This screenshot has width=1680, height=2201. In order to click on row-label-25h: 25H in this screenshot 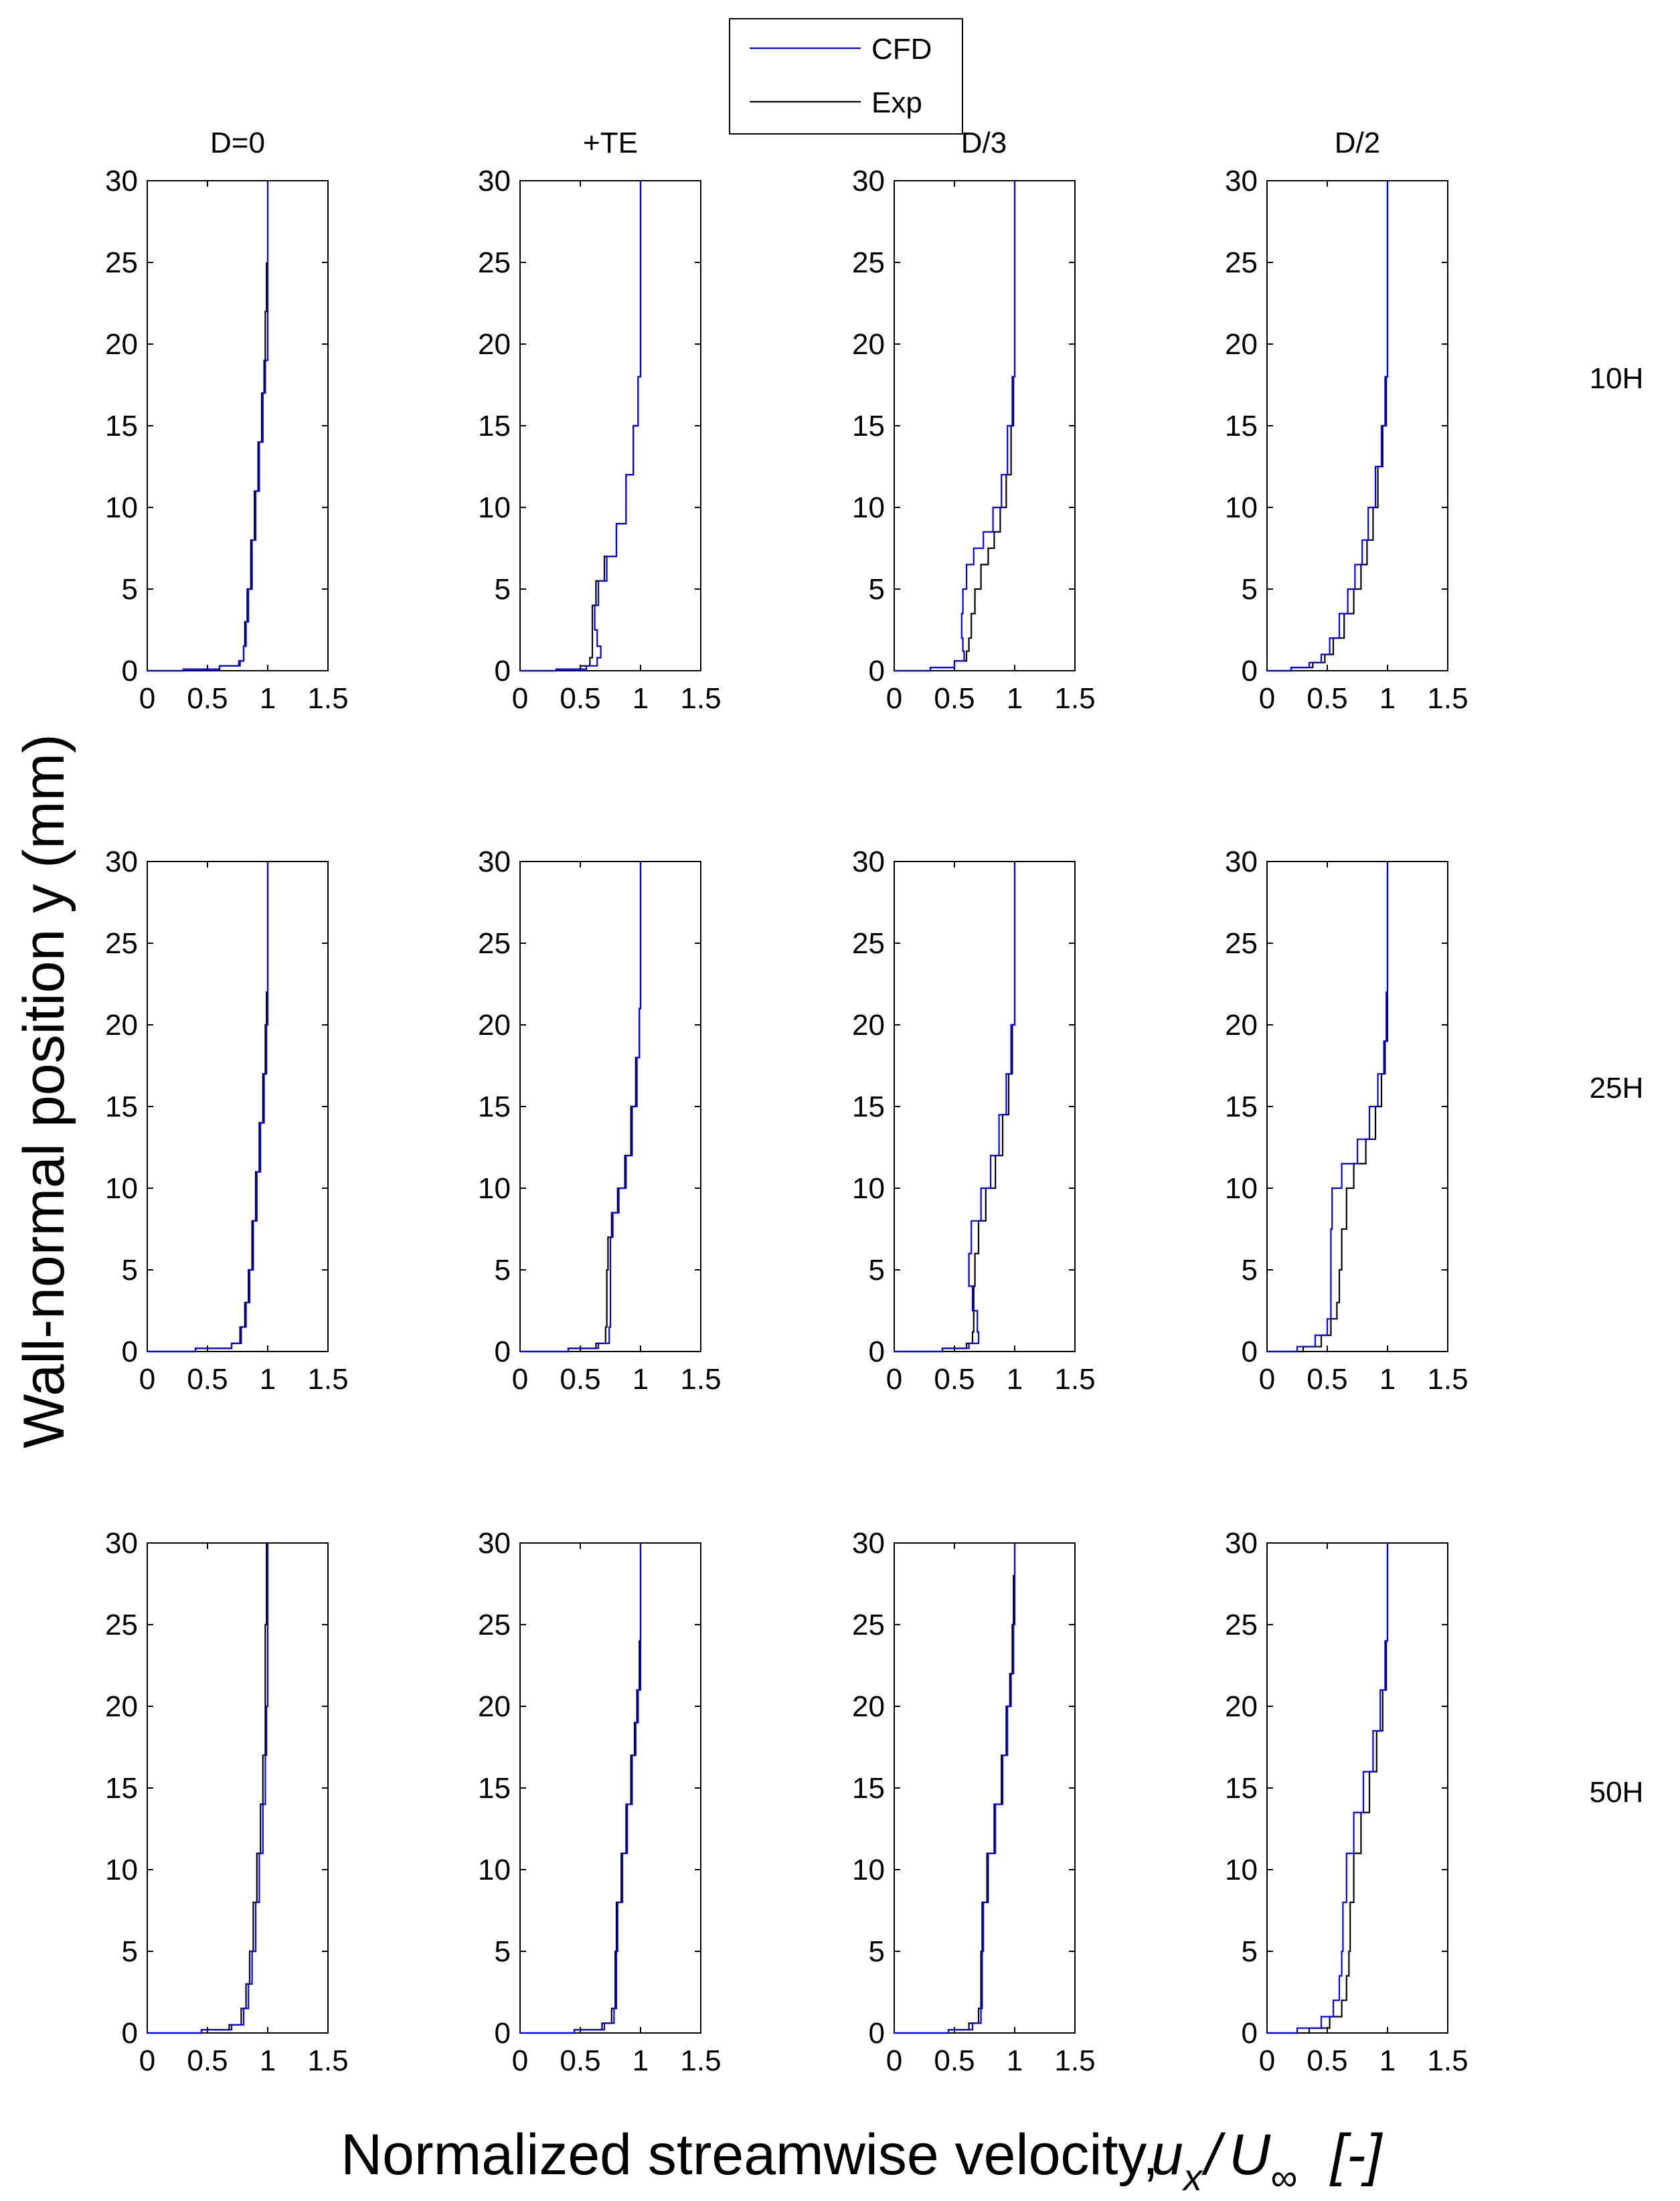, I will do `click(1617, 1088)`.